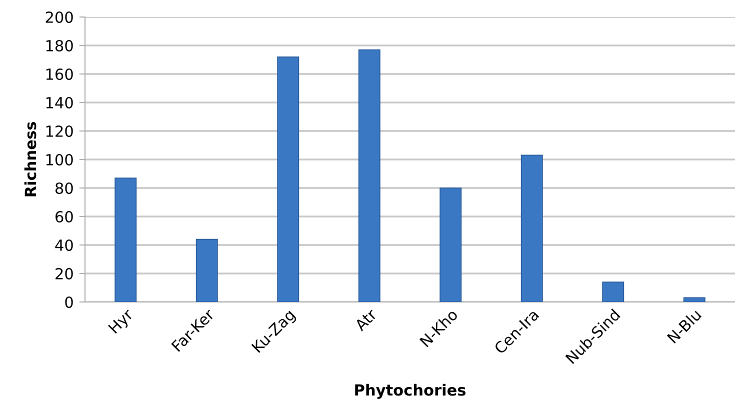 The image size is (735, 418). I want to click on y-tick-label: 200, so click(59, 17).